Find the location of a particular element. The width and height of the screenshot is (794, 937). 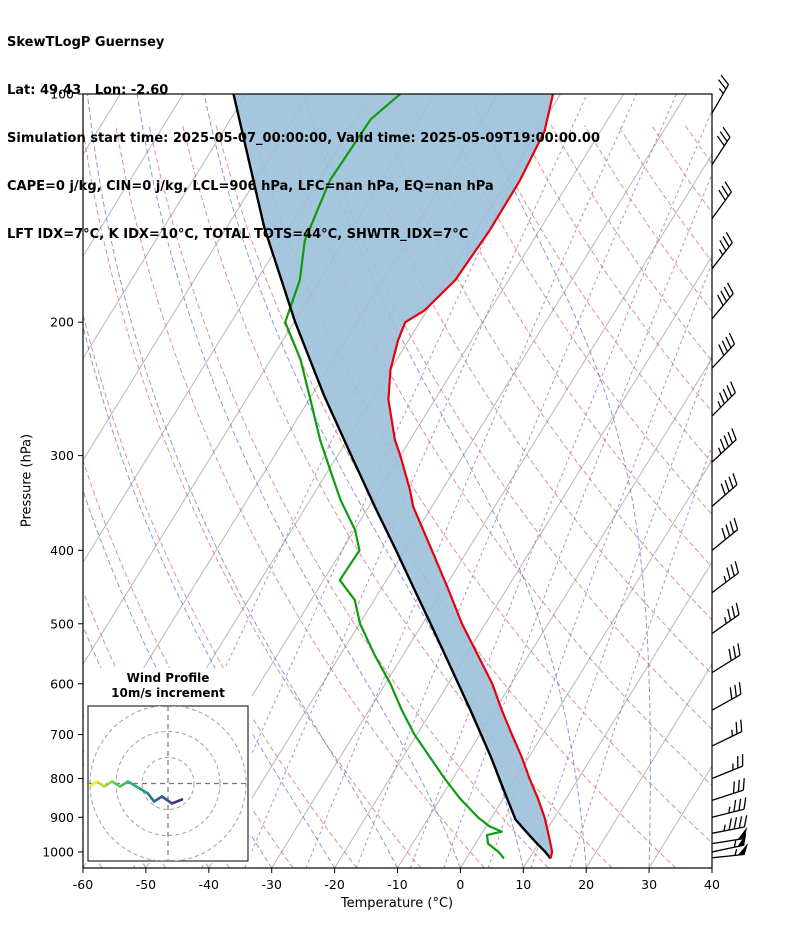

hodograph-inset is located at coordinates (168, 765).